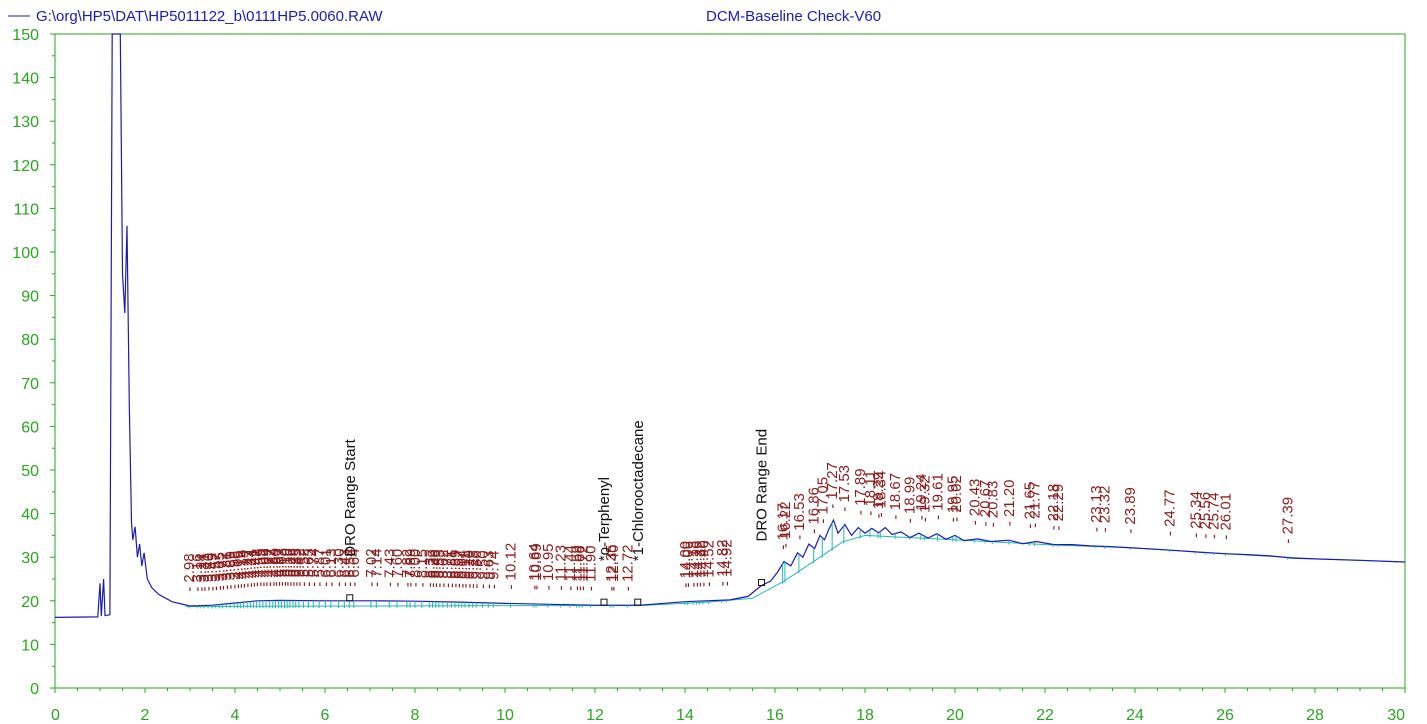 The width and height of the screenshot is (1427, 724). What do you see at coordinates (1315, 715) in the screenshot?
I see `x-tick-label: 28` at bounding box center [1315, 715].